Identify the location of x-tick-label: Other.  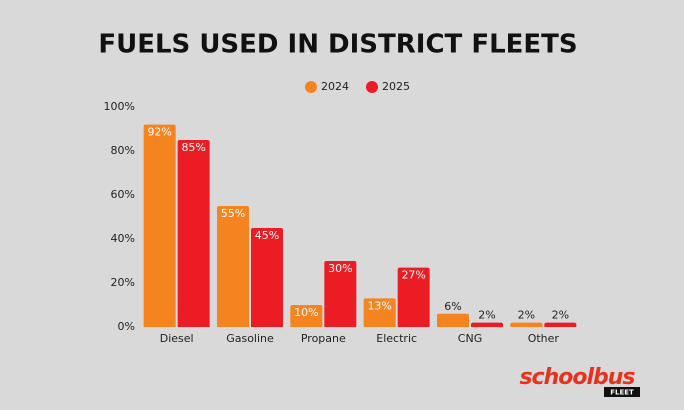
(544, 338).